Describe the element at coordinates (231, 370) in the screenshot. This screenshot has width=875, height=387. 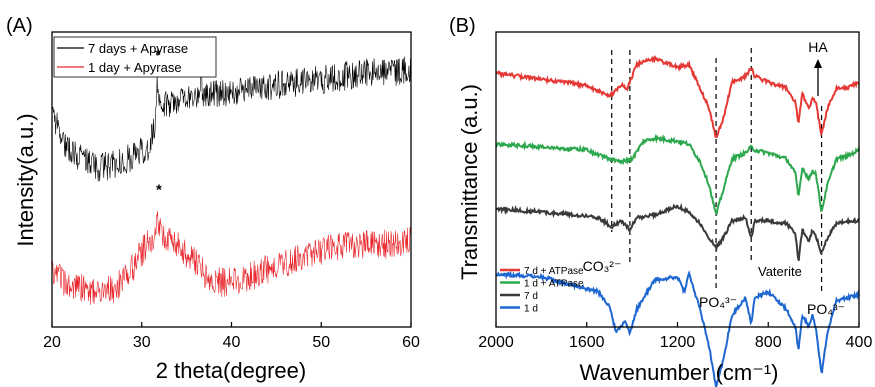
I see `panel-a-x-axis-label: 2 theta(degree)` at that location.